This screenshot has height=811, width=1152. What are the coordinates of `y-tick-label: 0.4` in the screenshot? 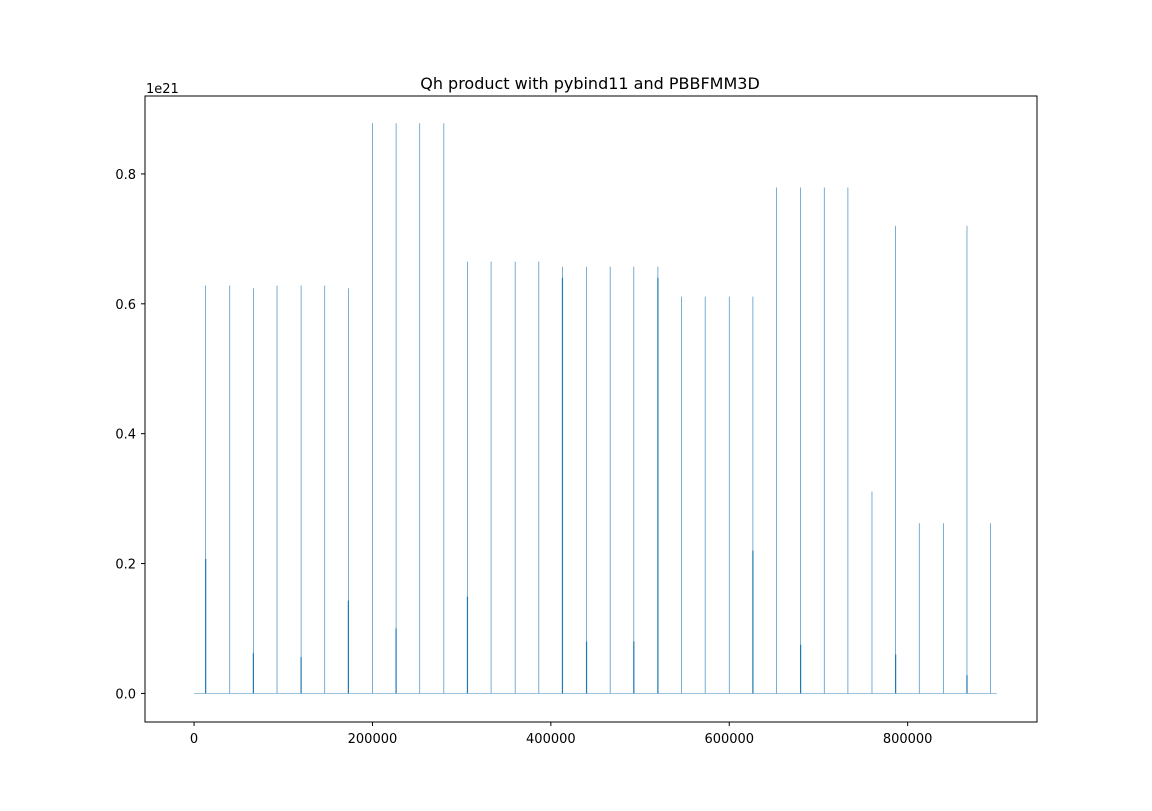 It's located at (125, 435).